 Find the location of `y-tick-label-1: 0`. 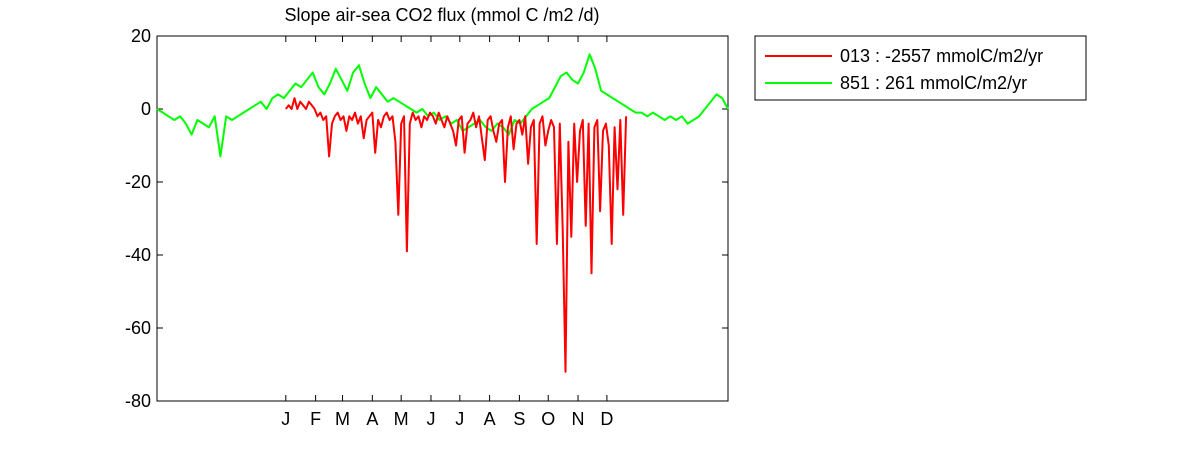

y-tick-label-1: 0 is located at coordinates (146, 109).